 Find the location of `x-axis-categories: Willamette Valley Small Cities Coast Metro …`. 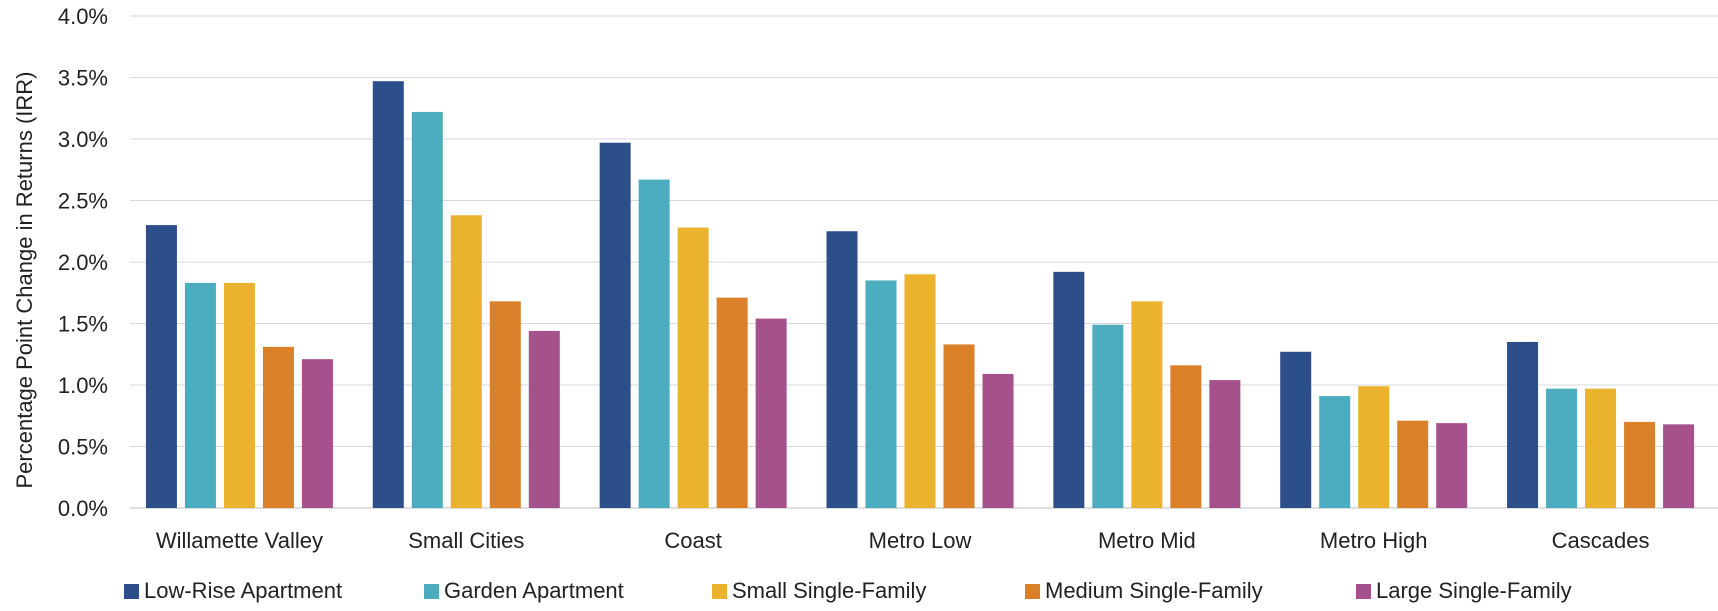

x-axis-categories: Willamette Valley Small Cities Coast Metro … is located at coordinates (903, 540).